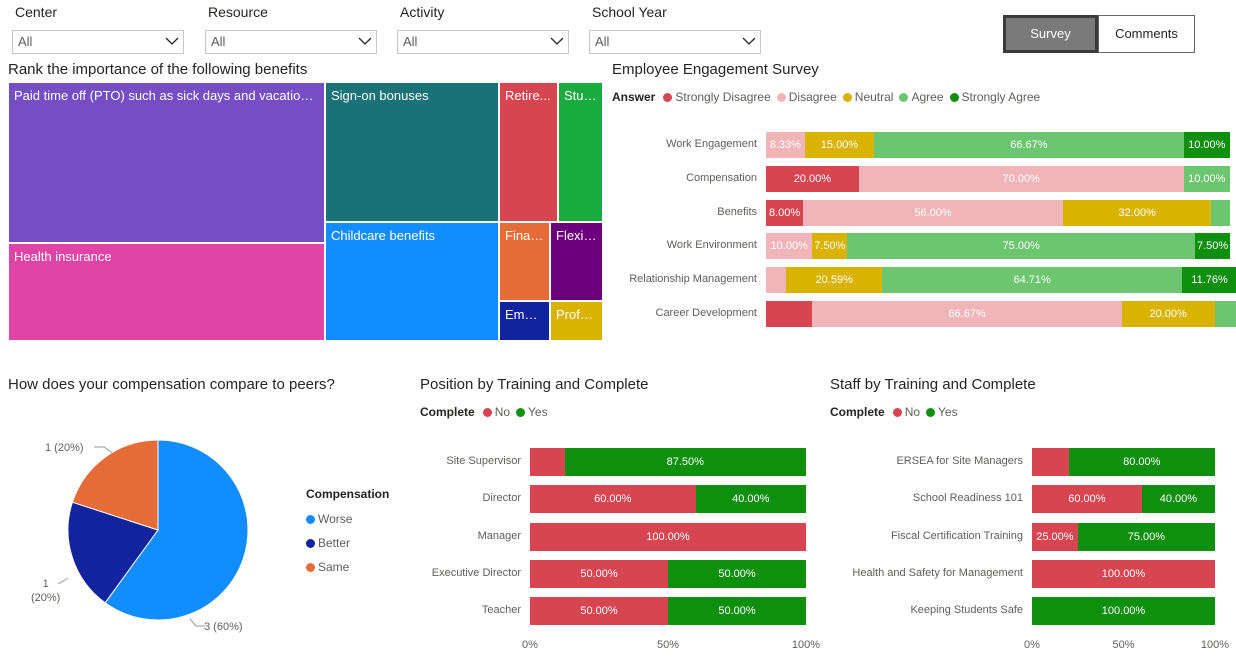  I want to click on pie-slice-worse, so click(176, 530).